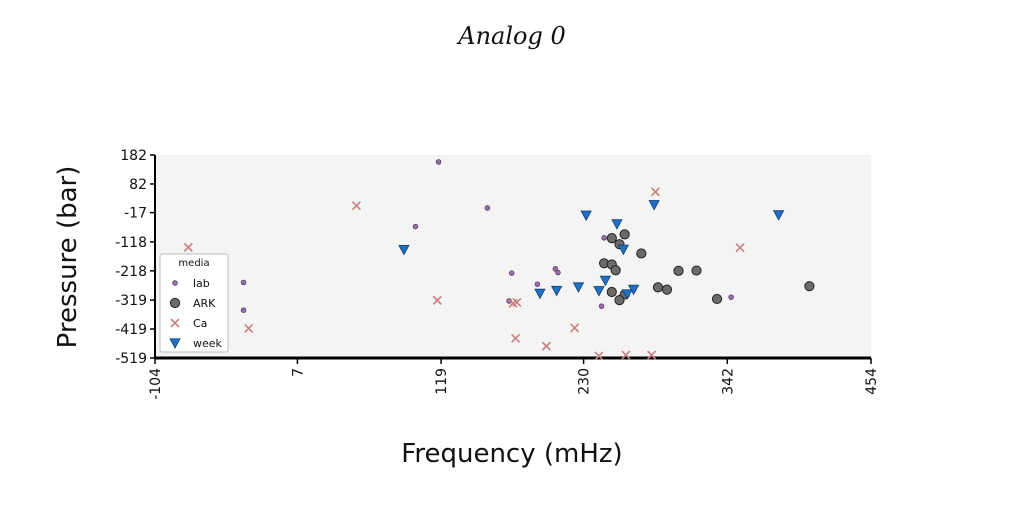 The width and height of the screenshot is (1024, 512). What do you see at coordinates (133, 156) in the screenshot?
I see `y-tick-label: 182` at bounding box center [133, 156].